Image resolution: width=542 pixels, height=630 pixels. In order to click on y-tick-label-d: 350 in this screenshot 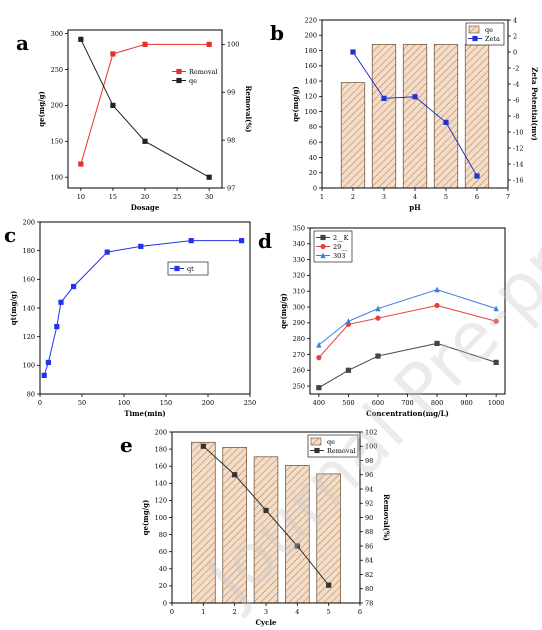, I will do `click(299, 228)`.